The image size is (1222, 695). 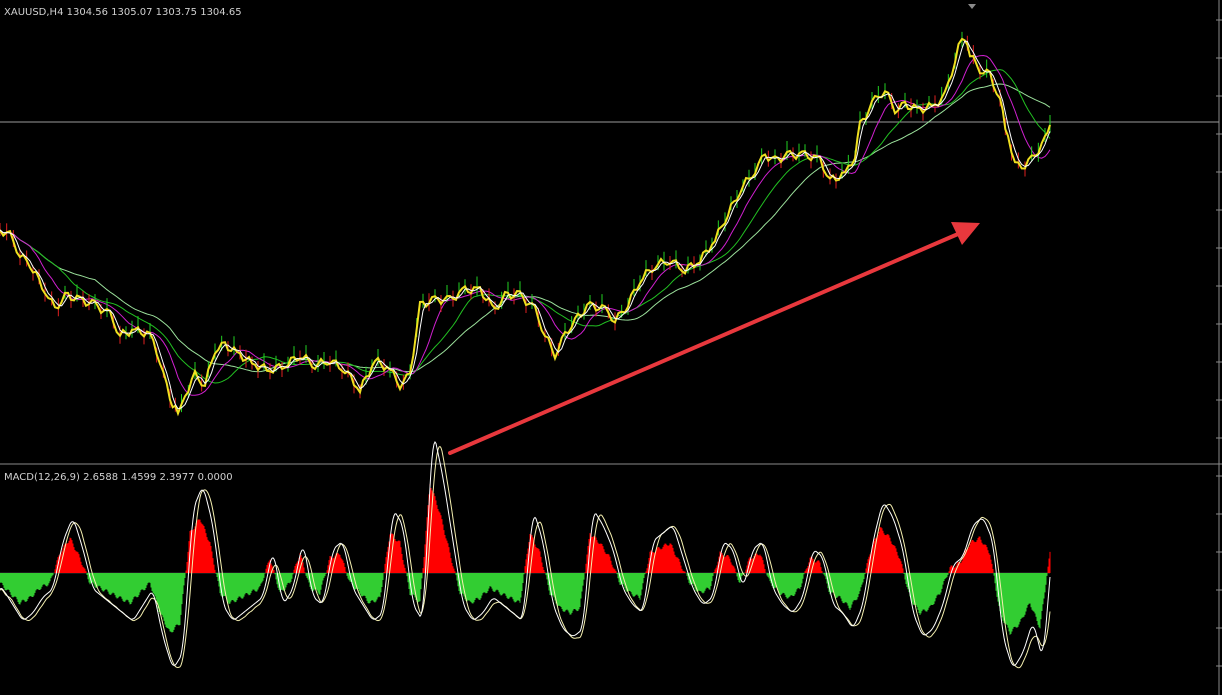 What do you see at coordinates (965, 233) in the screenshot?
I see `trend-arrow-head` at bounding box center [965, 233].